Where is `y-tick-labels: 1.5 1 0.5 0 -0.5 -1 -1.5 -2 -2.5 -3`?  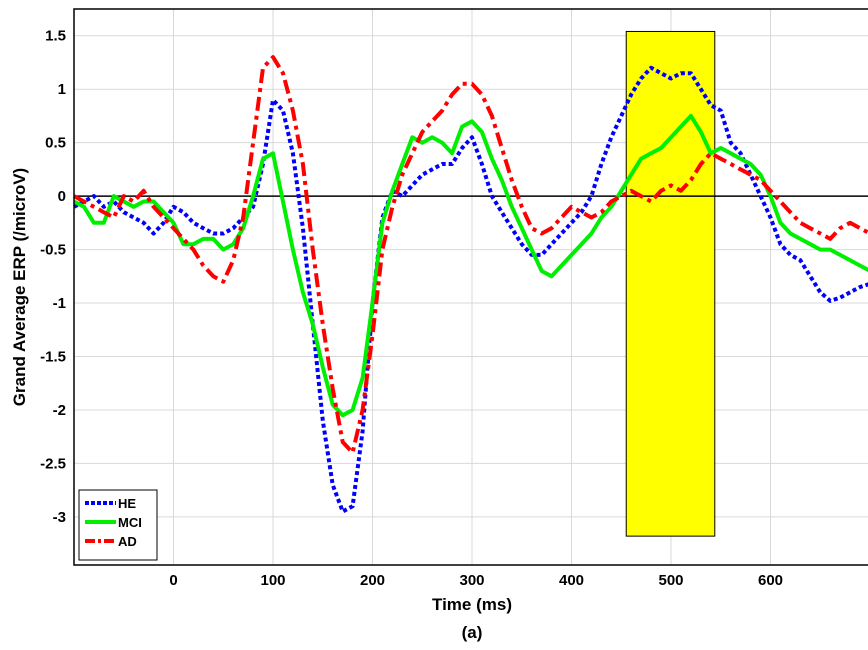
y-tick-labels: 1.5 1 0.5 0 -0.5 -1 -1.5 -2 -2.5 -3 is located at coordinates (53, 277).